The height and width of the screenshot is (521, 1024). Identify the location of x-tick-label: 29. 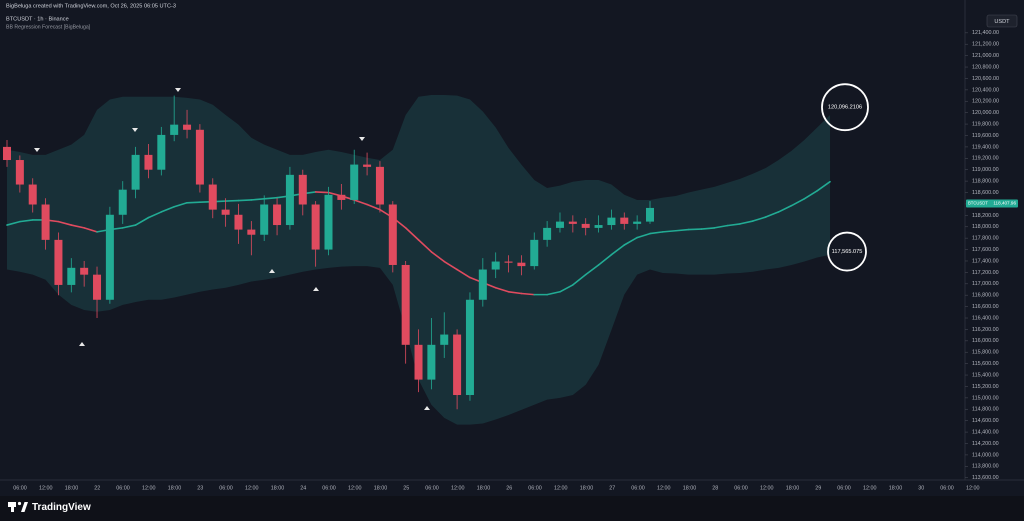
(818, 488).